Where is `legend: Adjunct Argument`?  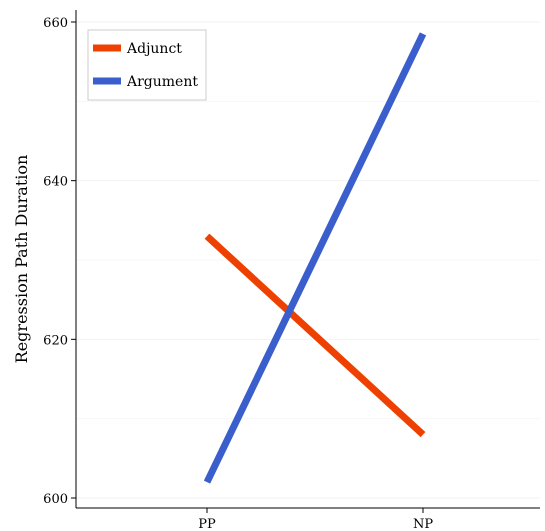
legend: Adjunct Argument is located at coordinates (147, 65).